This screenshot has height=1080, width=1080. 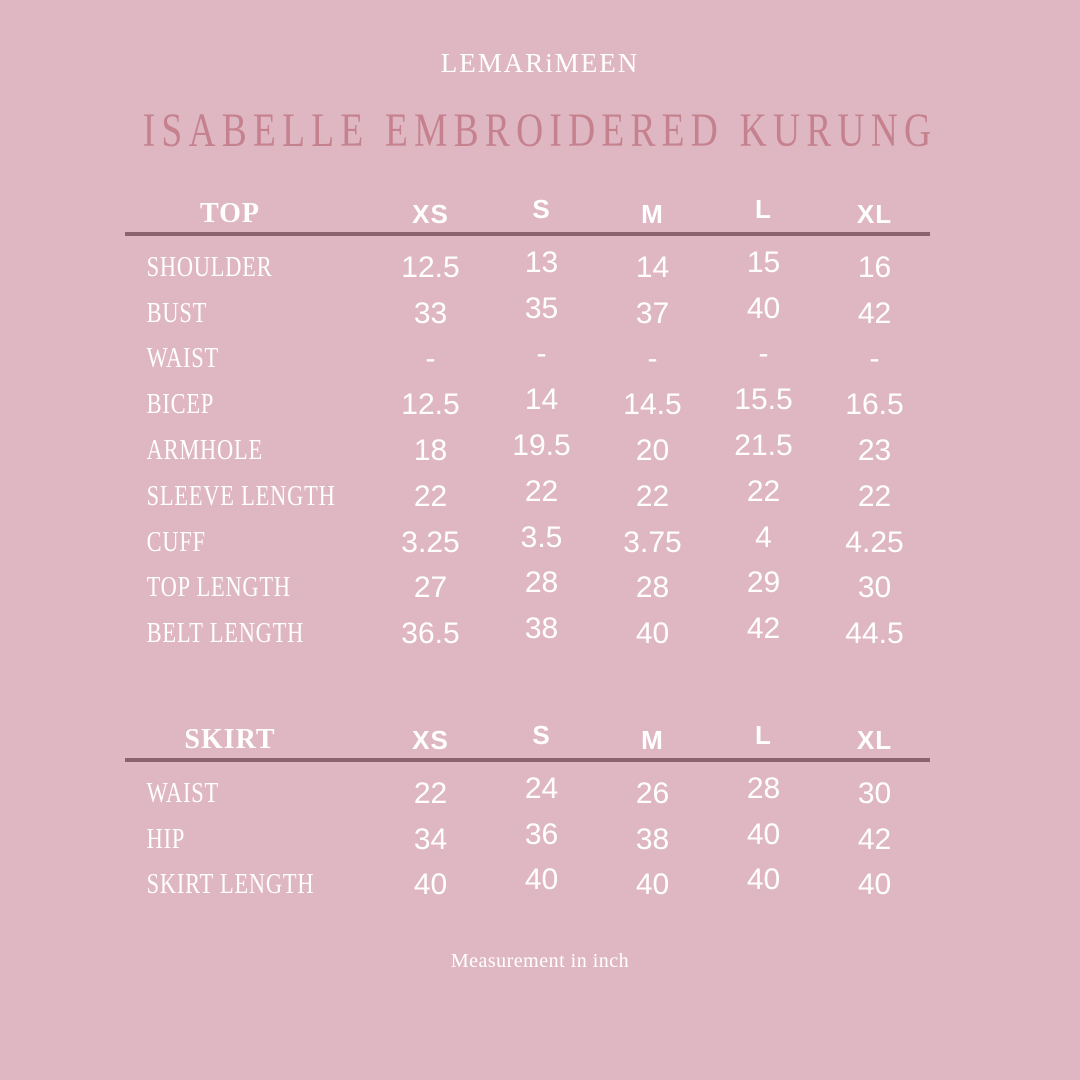 I want to click on brand-logo: LEMARiMEEN, so click(x=540, y=63).